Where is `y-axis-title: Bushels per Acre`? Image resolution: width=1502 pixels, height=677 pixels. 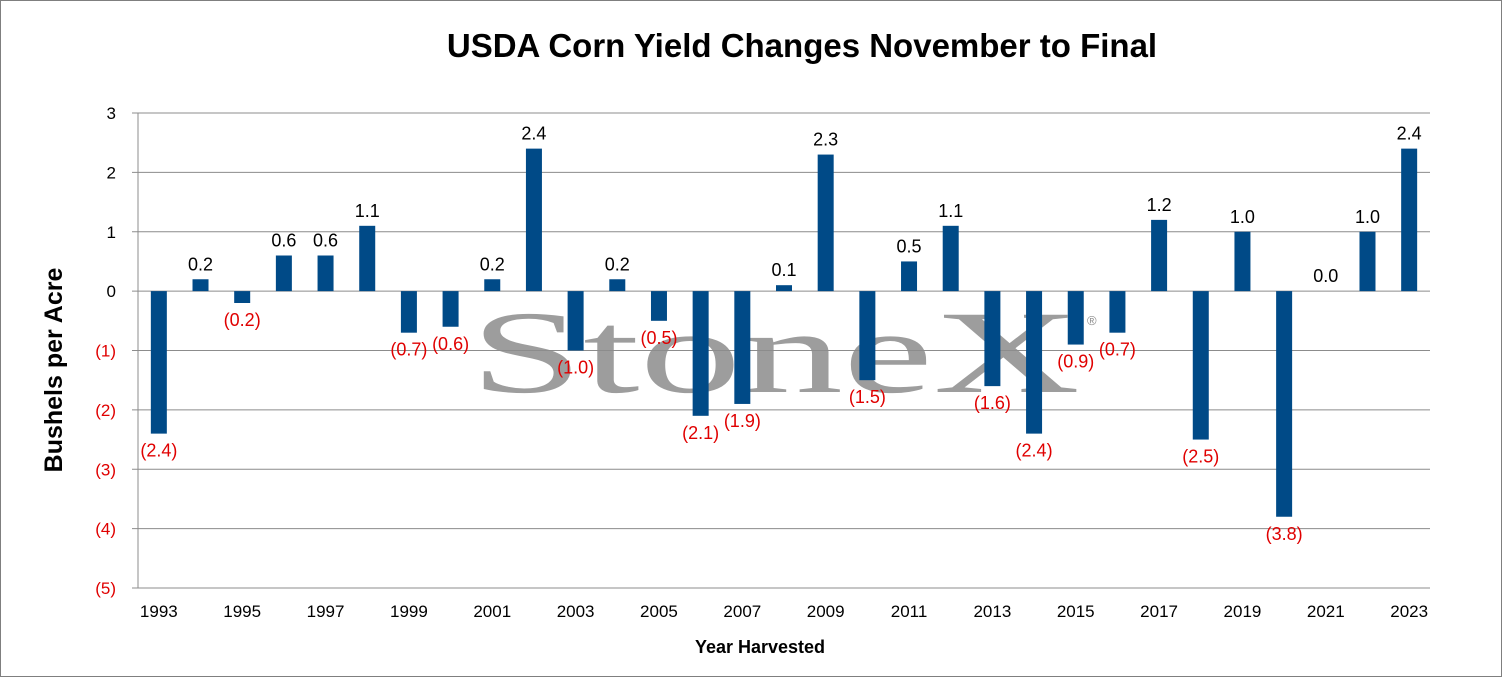
y-axis-title: Bushels per Acre is located at coordinates (54, 370).